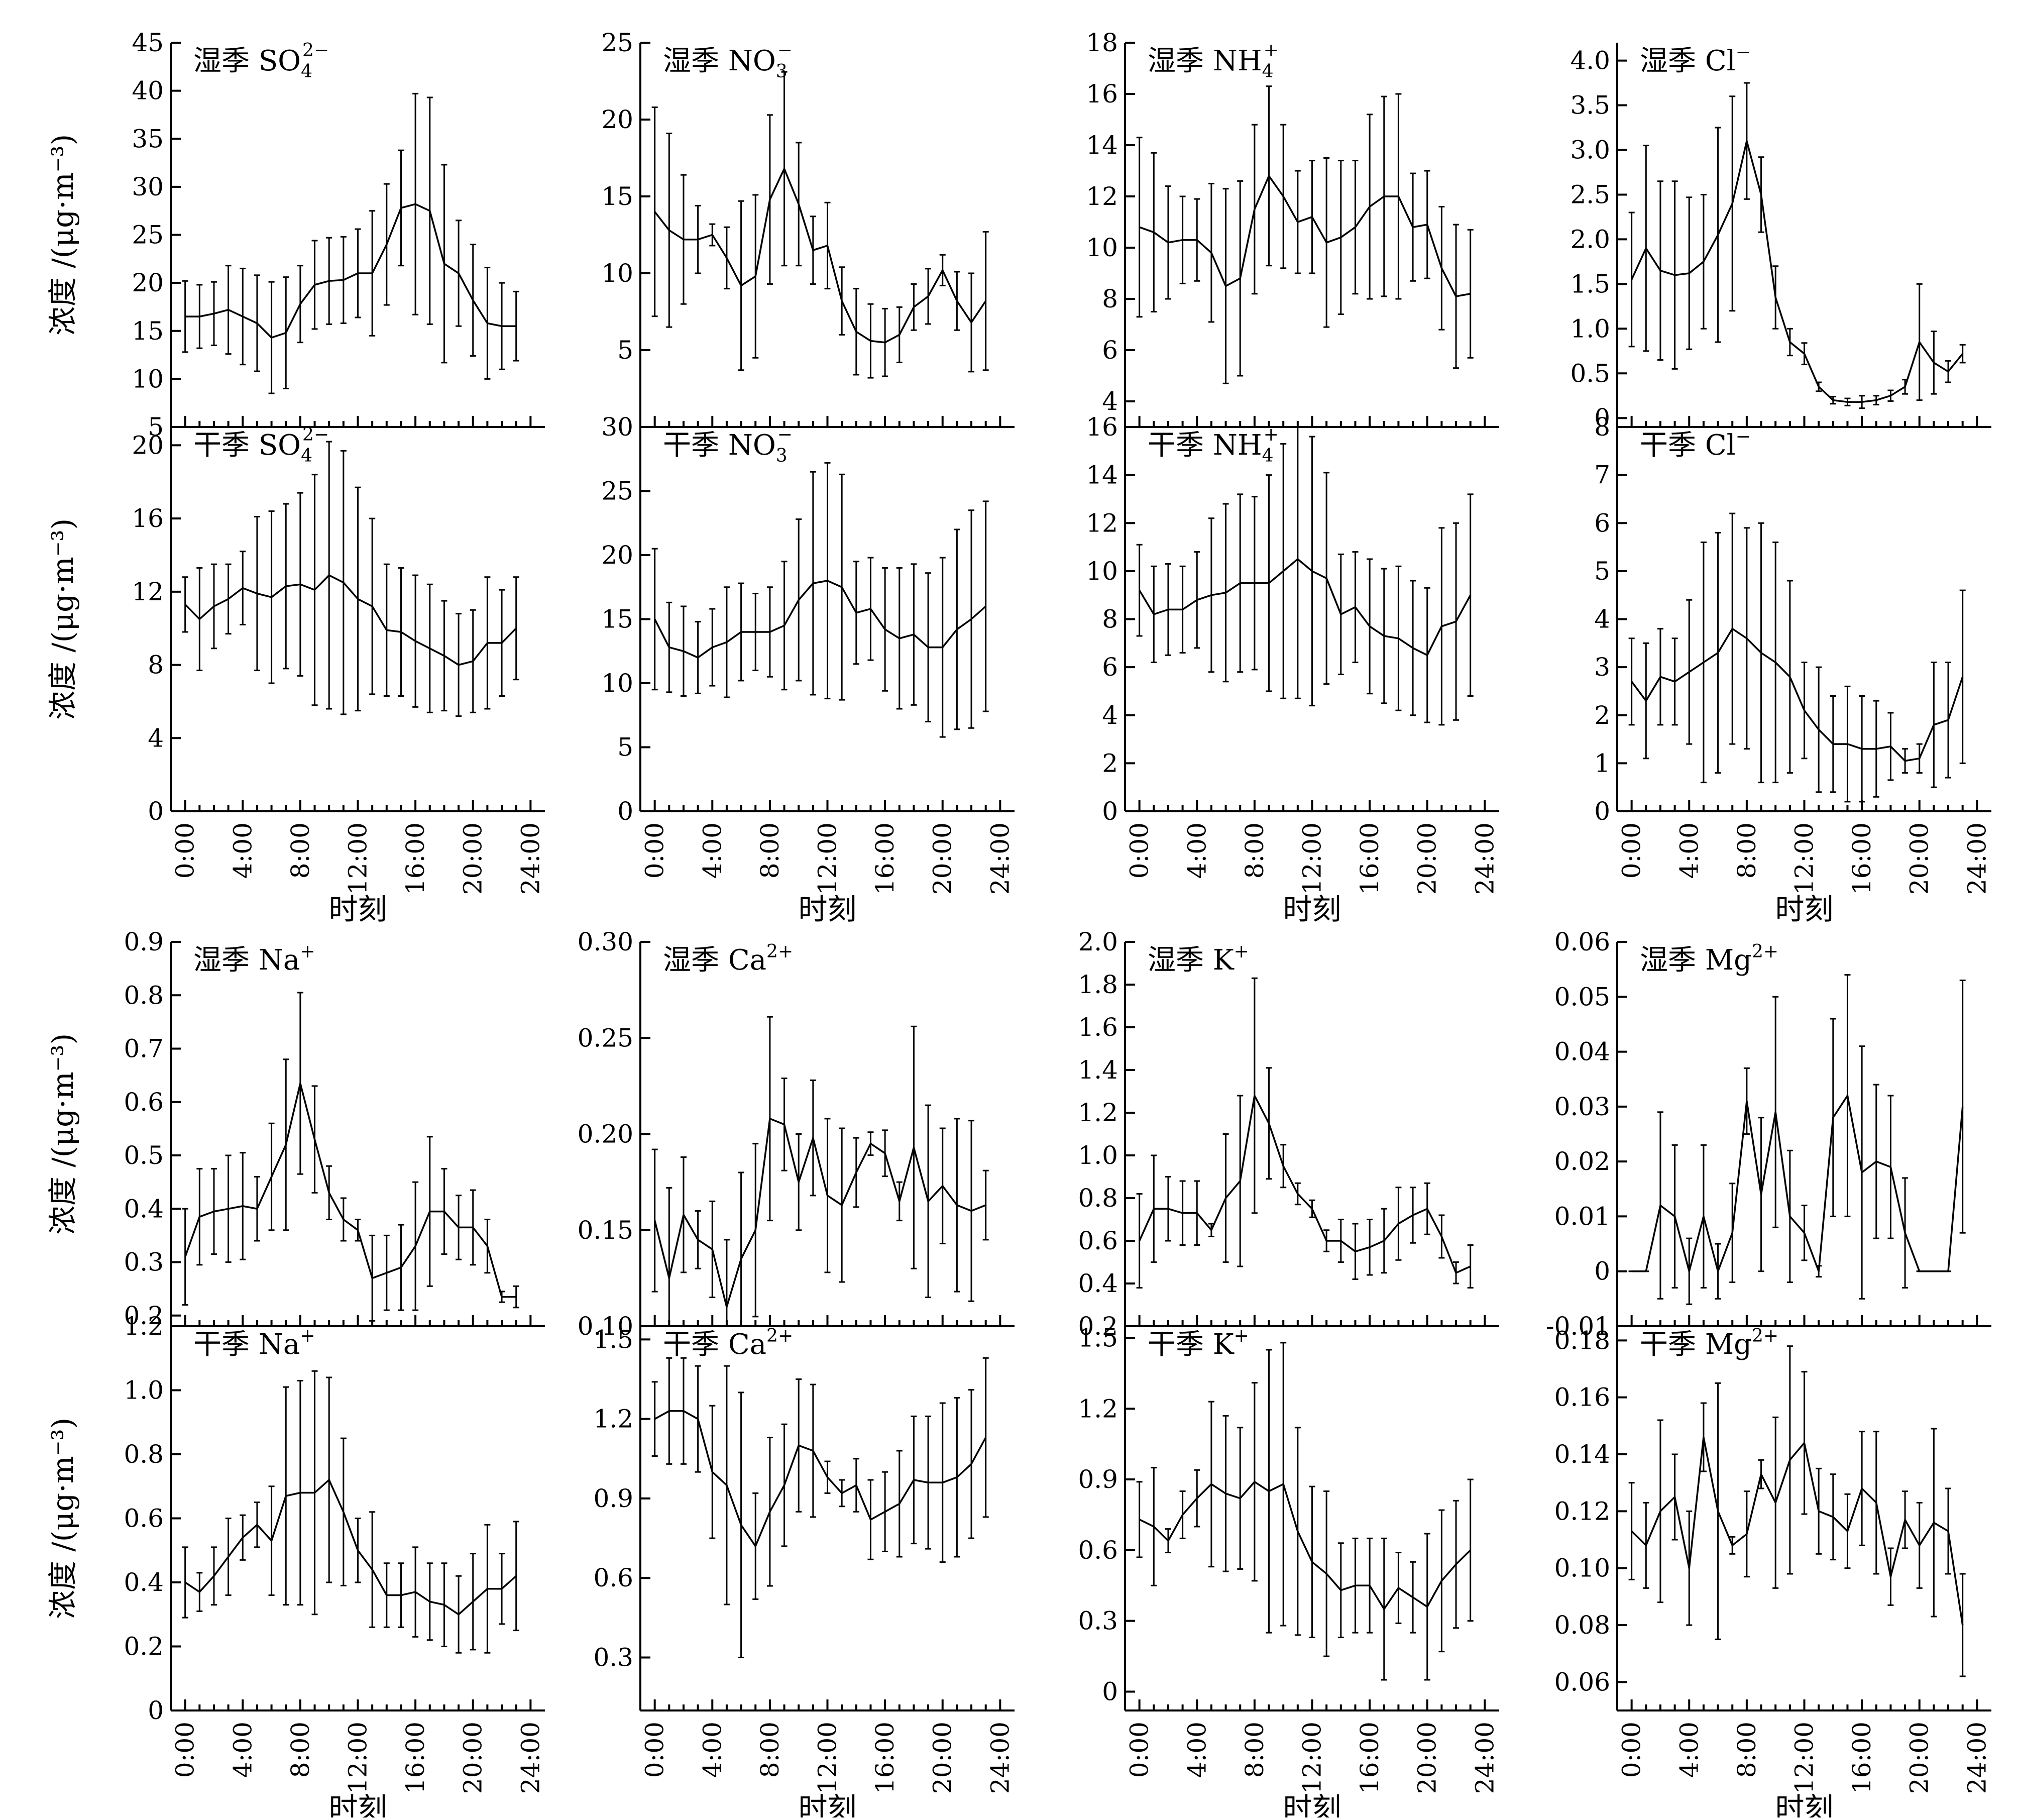 The height and width of the screenshot is (1820, 2017). I want to click on y-tick-label: 14, so click(1102, 145).